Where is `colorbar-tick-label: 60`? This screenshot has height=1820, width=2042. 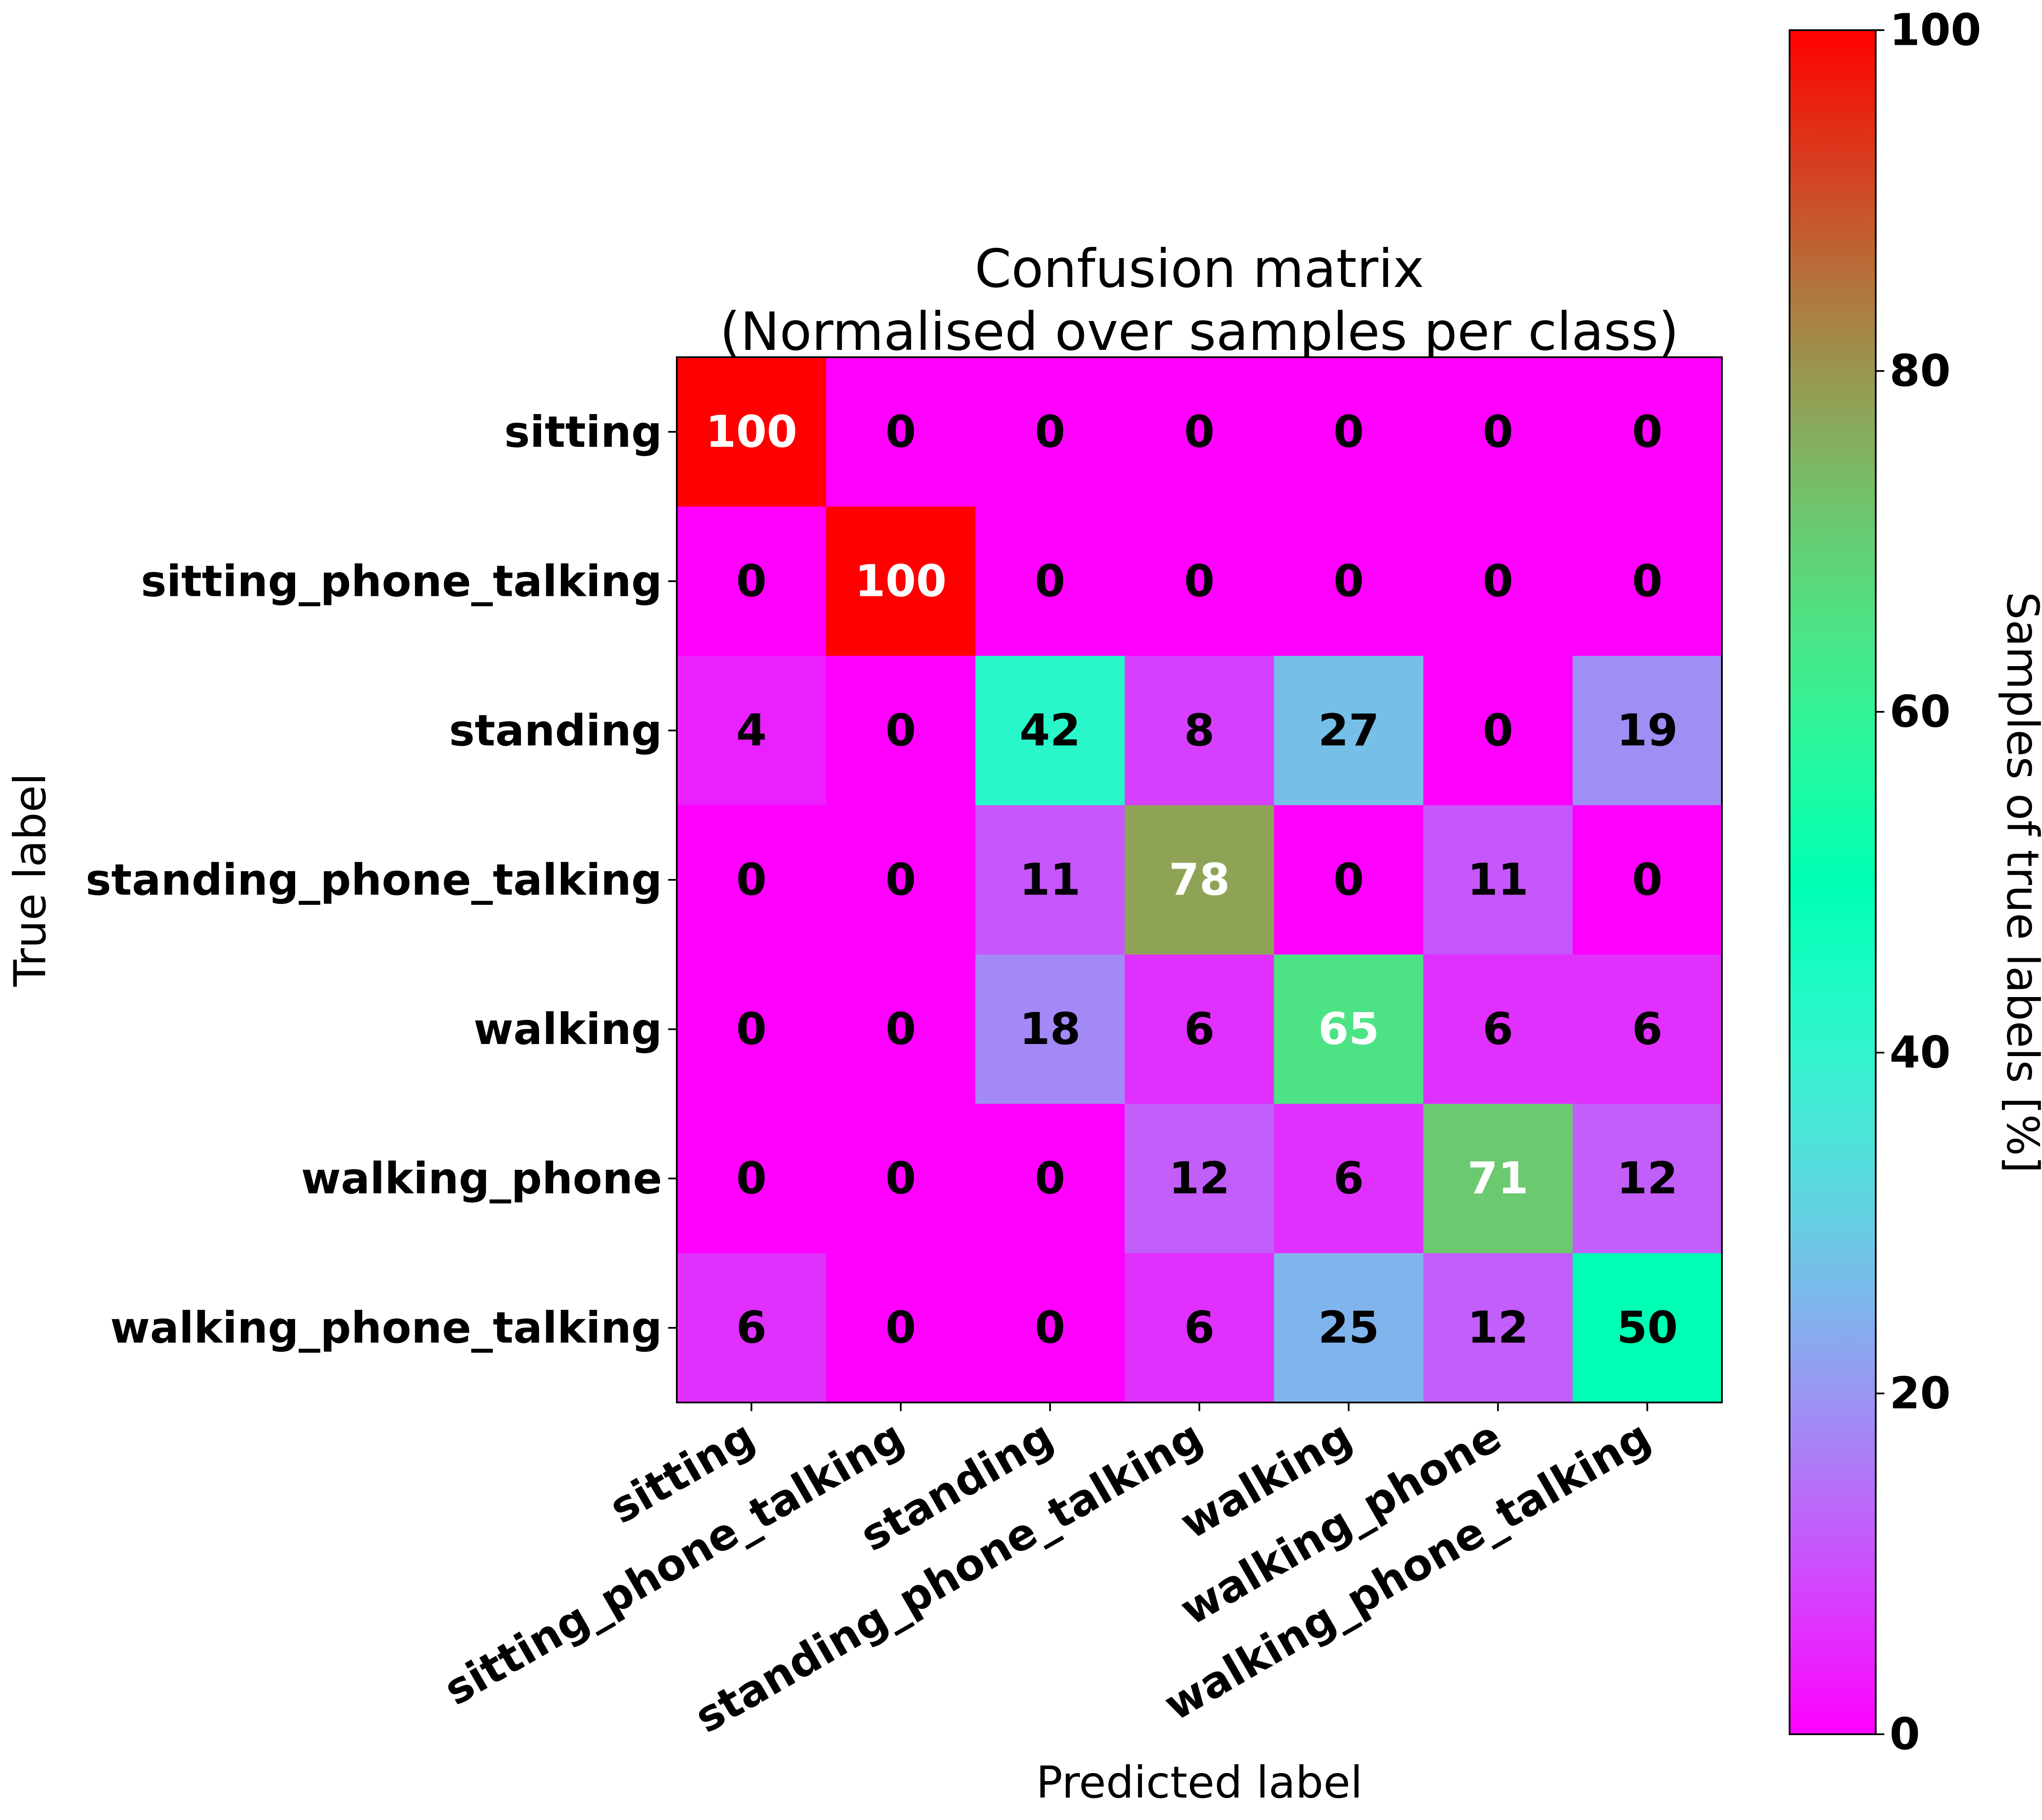
colorbar-tick-label: 60 is located at coordinates (1920, 712).